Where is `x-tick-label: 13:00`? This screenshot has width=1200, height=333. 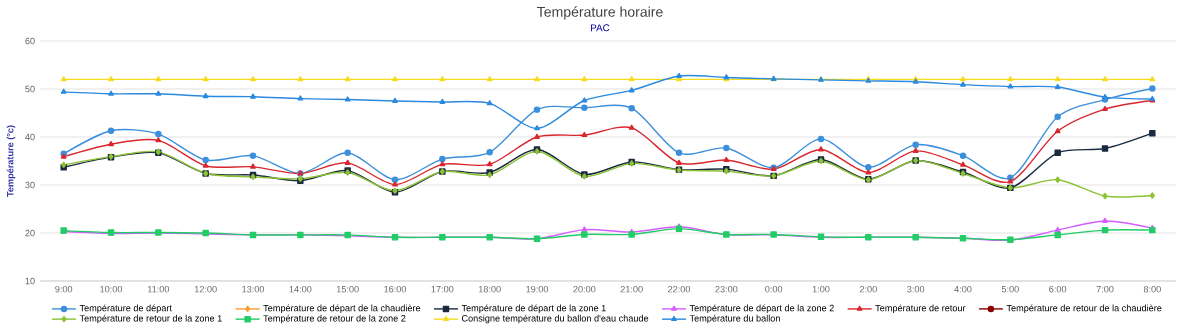 x-tick-label: 13:00 is located at coordinates (253, 289).